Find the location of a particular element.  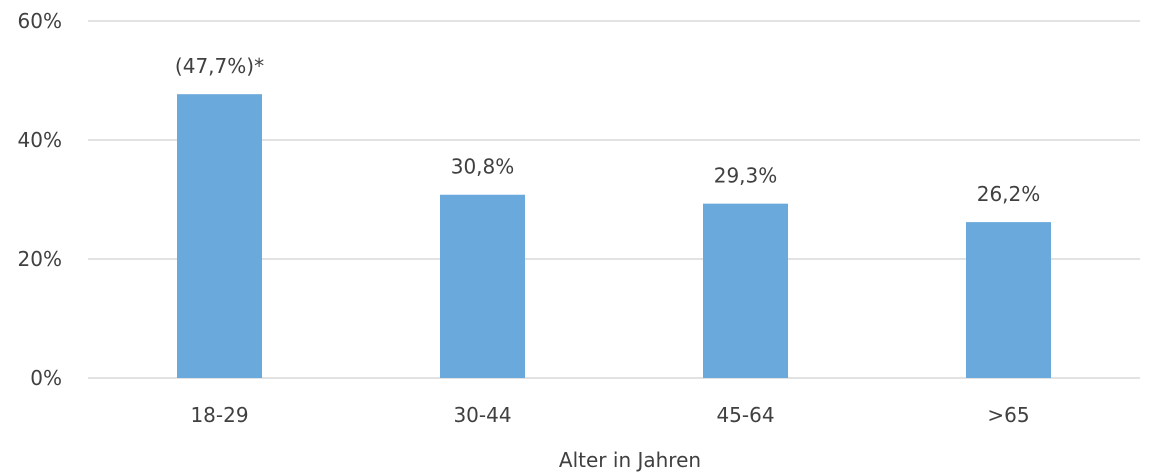

y-axis-ticks: 0% 20% 40% 60% is located at coordinates (40, 199).